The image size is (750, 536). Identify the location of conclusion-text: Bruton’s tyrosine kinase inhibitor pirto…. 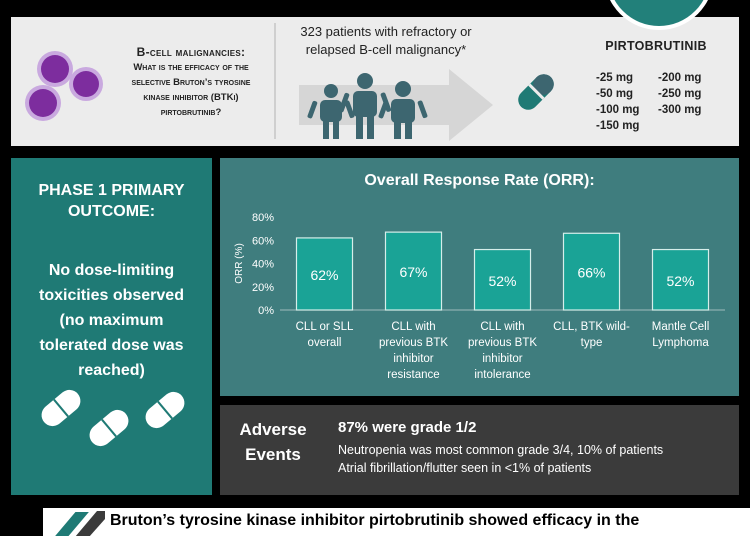
(375, 520).